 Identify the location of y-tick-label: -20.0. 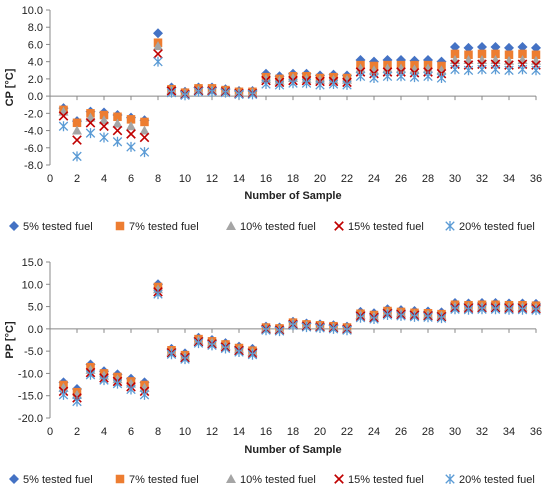
(30, 419).